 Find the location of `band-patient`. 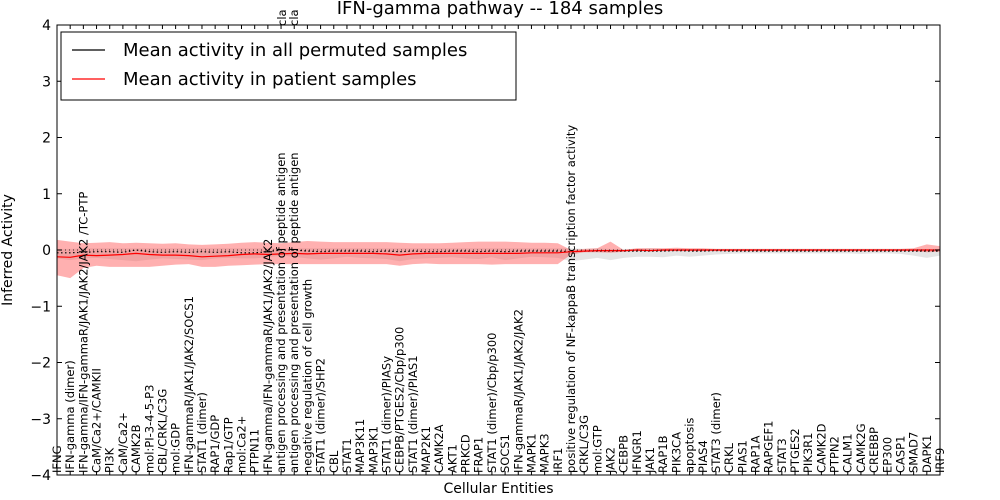

band-patient is located at coordinates (498, 259).